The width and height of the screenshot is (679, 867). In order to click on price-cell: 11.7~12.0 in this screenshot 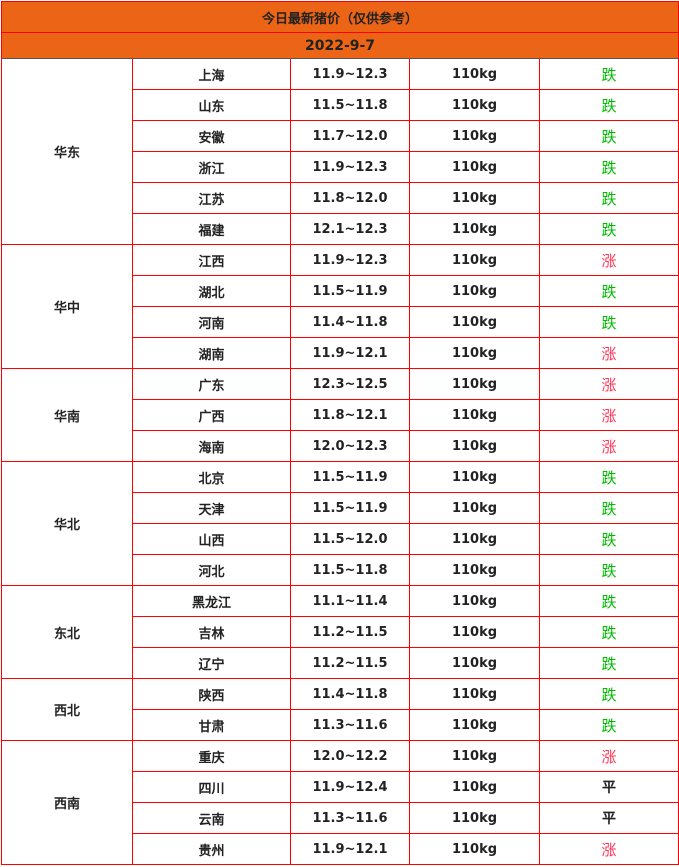, I will do `click(350, 136)`.